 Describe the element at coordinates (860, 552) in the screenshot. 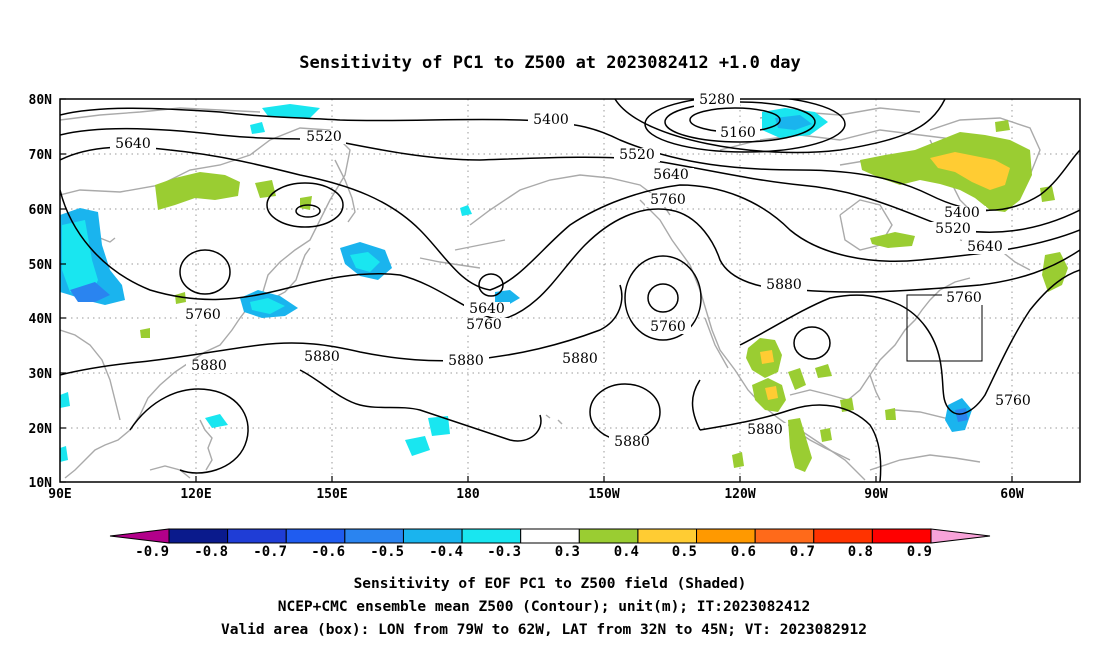

I see `colorbar-label: 0.8` at that location.